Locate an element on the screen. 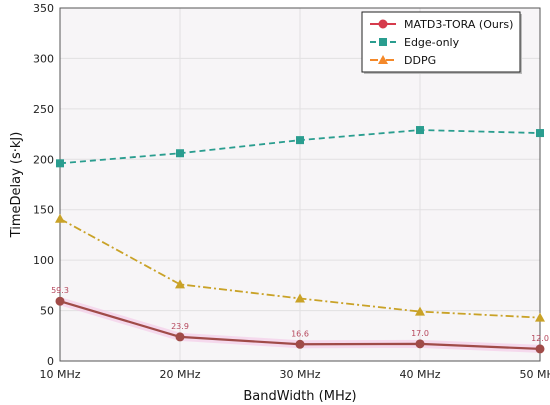 This screenshot has width=550, height=405. data-label: 16.6 is located at coordinates (300, 333).